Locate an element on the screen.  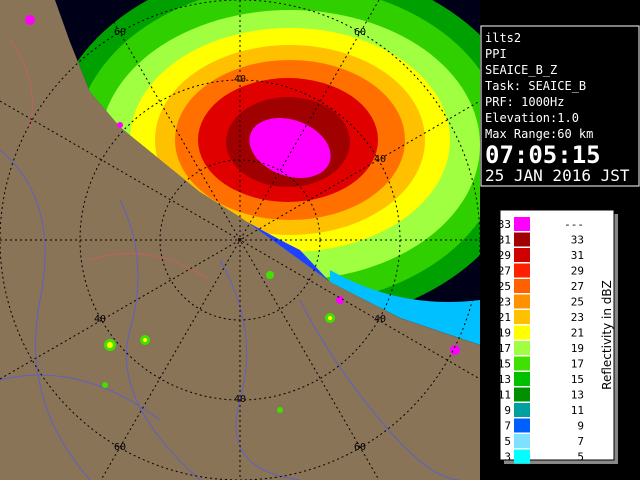
info-line: SEAICE_B_Z is located at coordinates (521, 70).